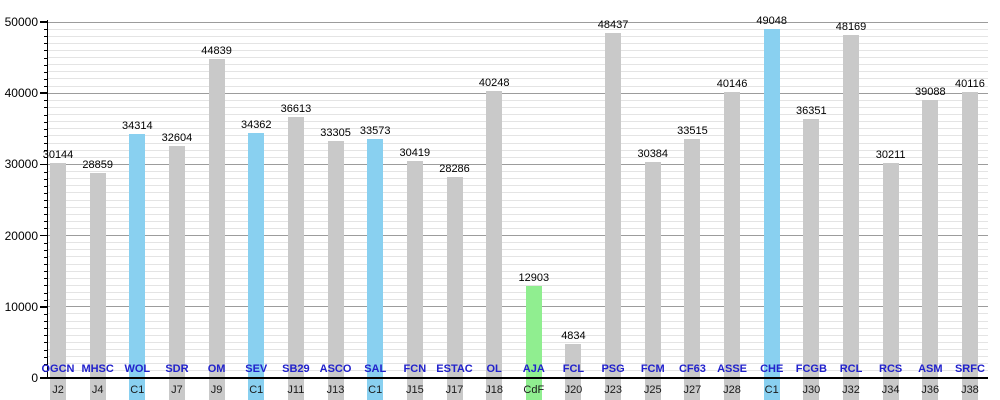 The width and height of the screenshot is (1000, 400). Describe the element at coordinates (375, 369) in the screenshot. I see `team-code-label: SAL` at that location.